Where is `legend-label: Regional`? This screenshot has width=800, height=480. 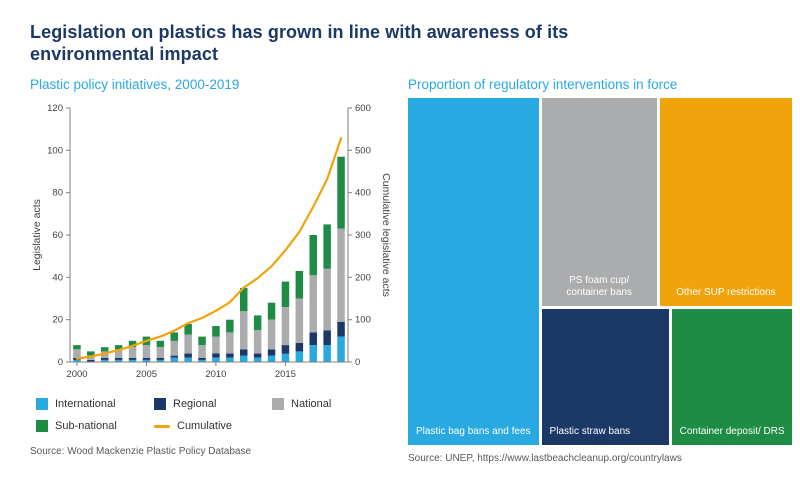 legend-label: Regional is located at coordinates (195, 404).